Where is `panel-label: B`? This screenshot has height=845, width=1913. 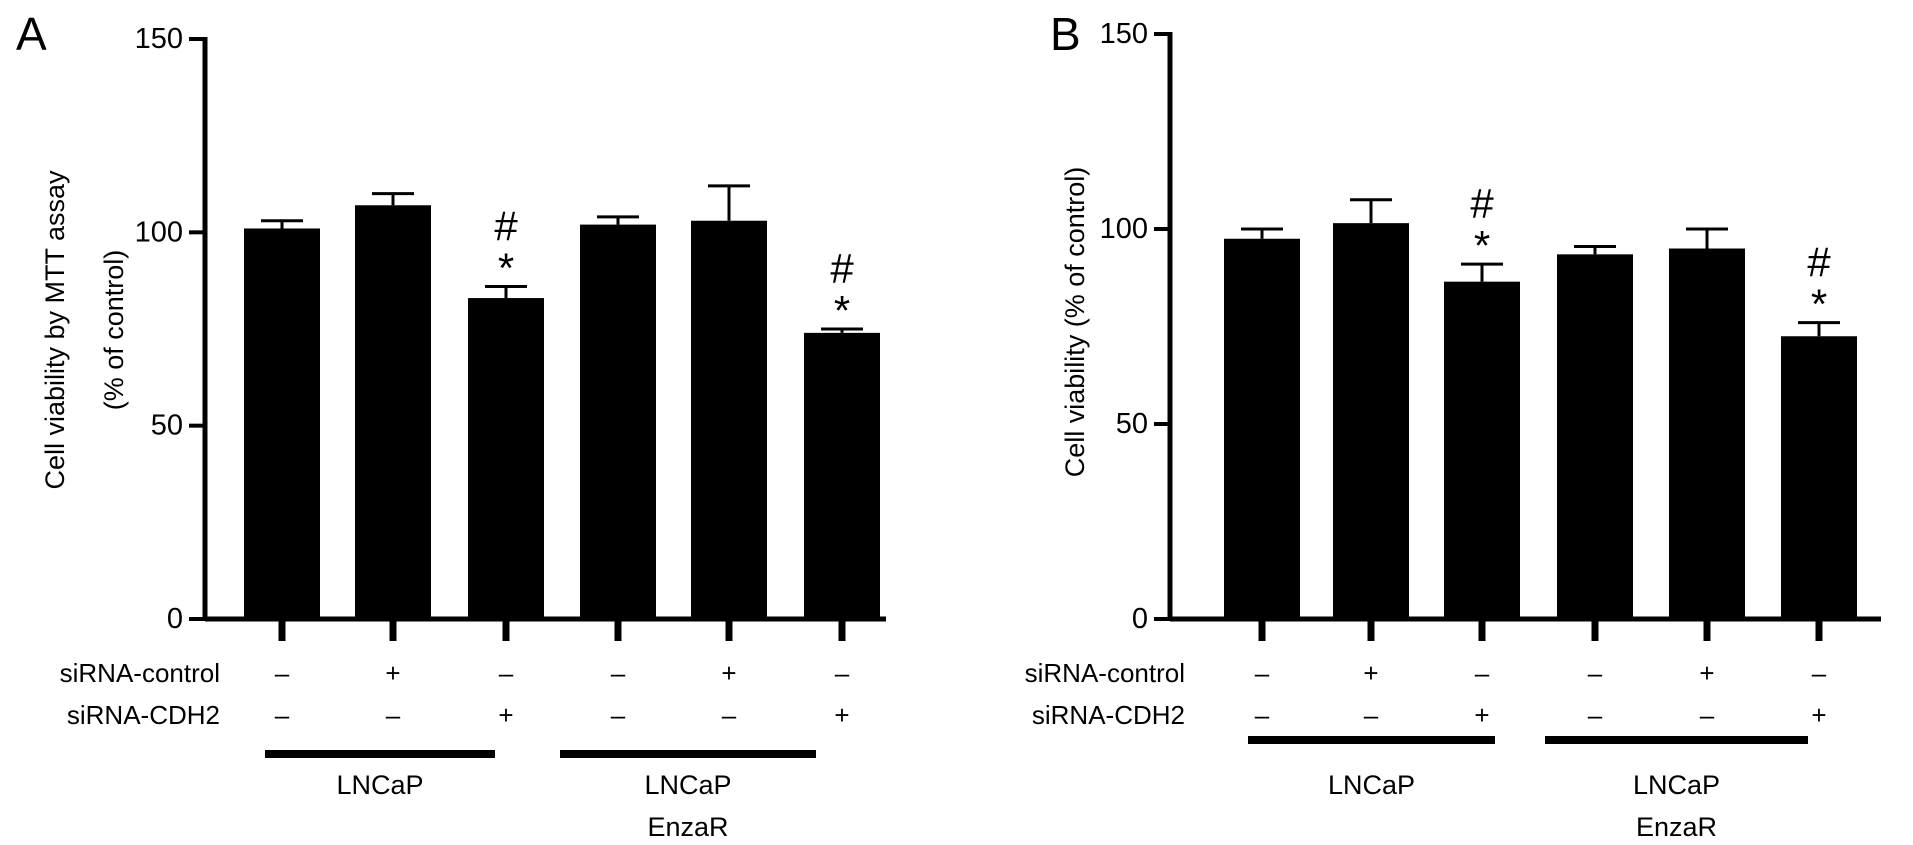
panel-label: B is located at coordinates (1065, 34).